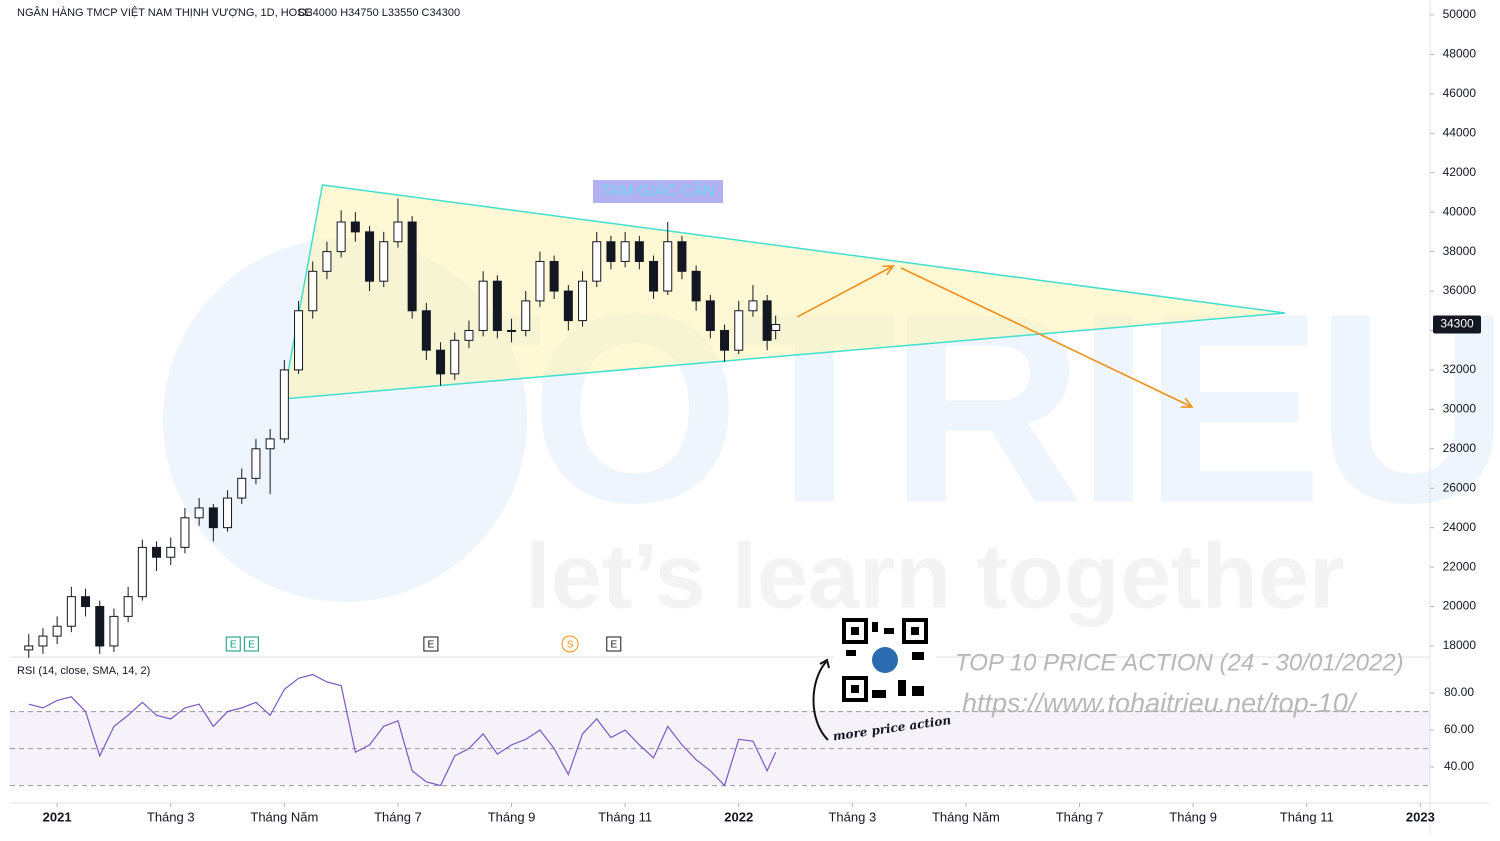 The width and height of the screenshot is (1500, 841). Describe the element at coordinates (935, 576) in the screenshot. I see `watermark-slogan: let’s learn together` at that location.